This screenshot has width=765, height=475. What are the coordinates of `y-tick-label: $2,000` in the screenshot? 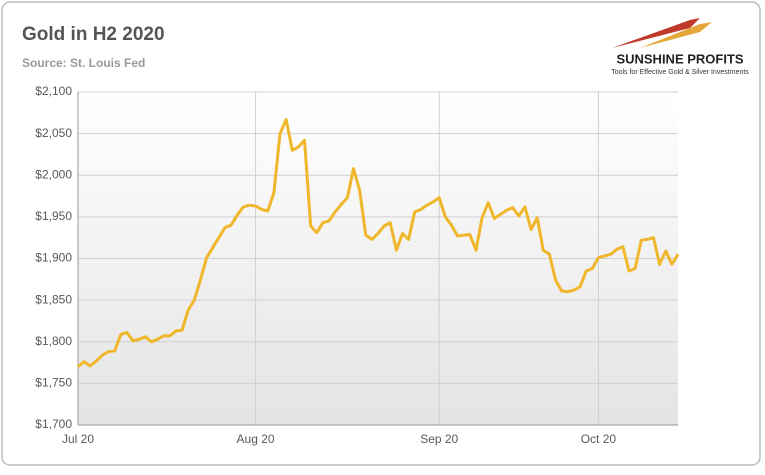 It's located at (53, 174).